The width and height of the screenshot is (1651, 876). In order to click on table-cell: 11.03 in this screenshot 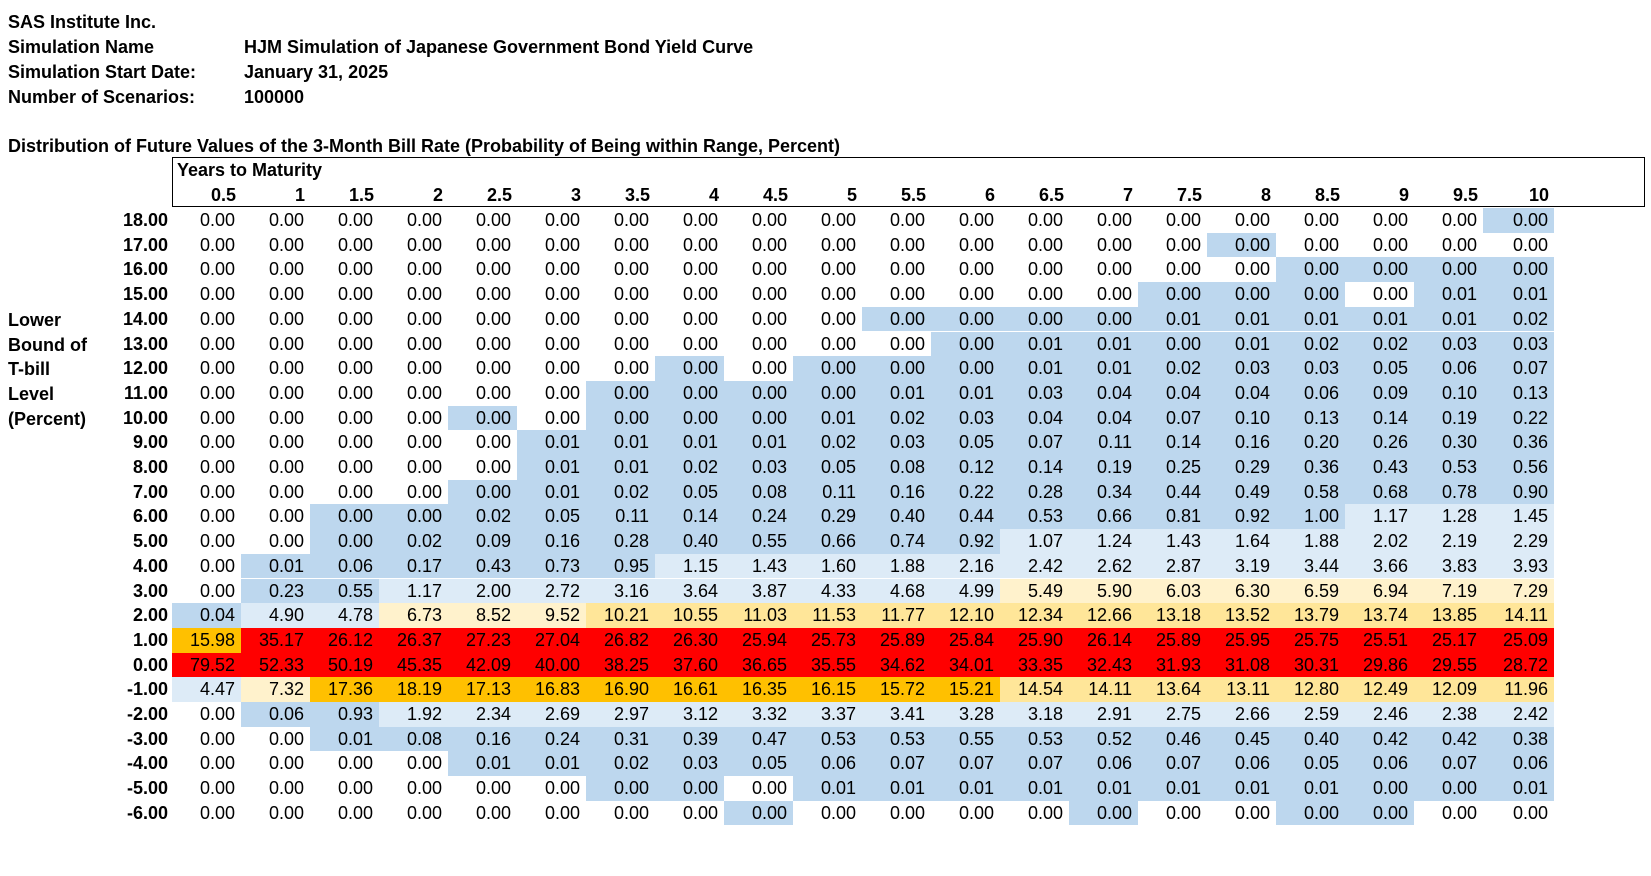, I will do `click(758, 615)`.